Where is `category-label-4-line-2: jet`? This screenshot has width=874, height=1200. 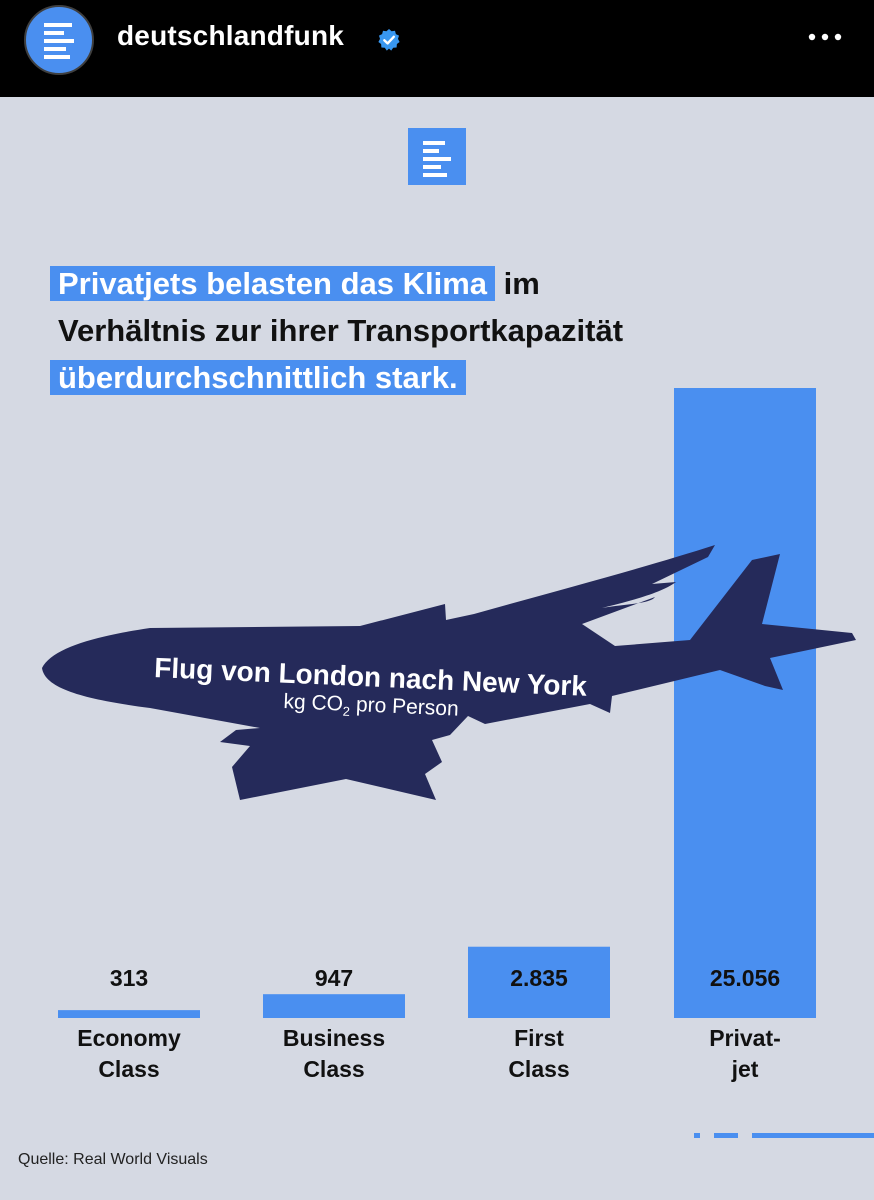 category-label-4-line-2: jet is located at coordinates (745, 1069).